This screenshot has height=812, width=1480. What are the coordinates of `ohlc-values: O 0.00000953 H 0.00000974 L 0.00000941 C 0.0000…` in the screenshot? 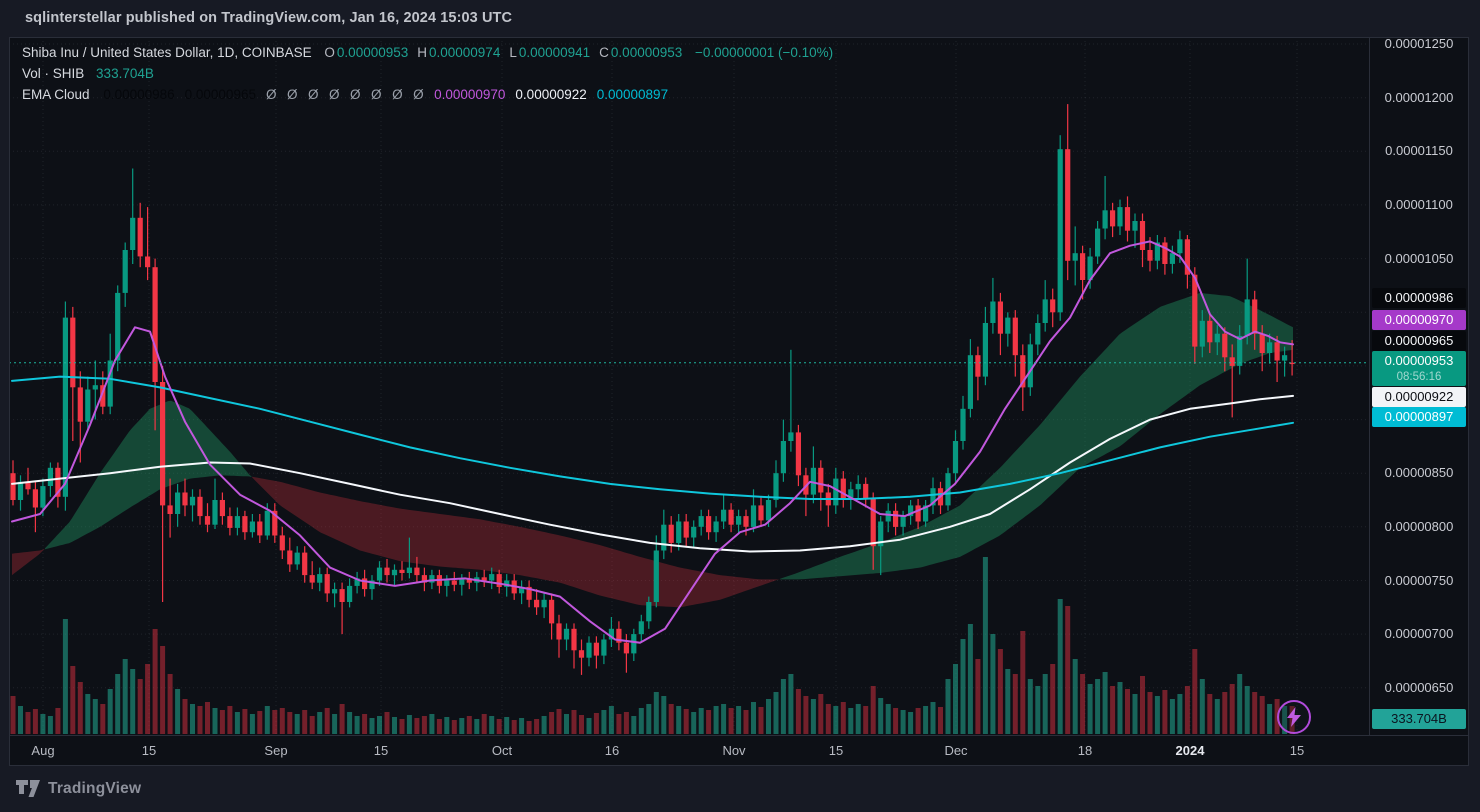 It's located at (498, 52).